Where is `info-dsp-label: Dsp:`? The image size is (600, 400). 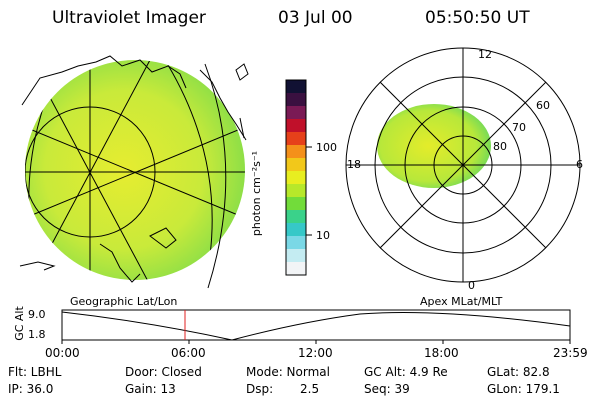
info-dsp-label: Dsp: is located at coordinates (260, 389).